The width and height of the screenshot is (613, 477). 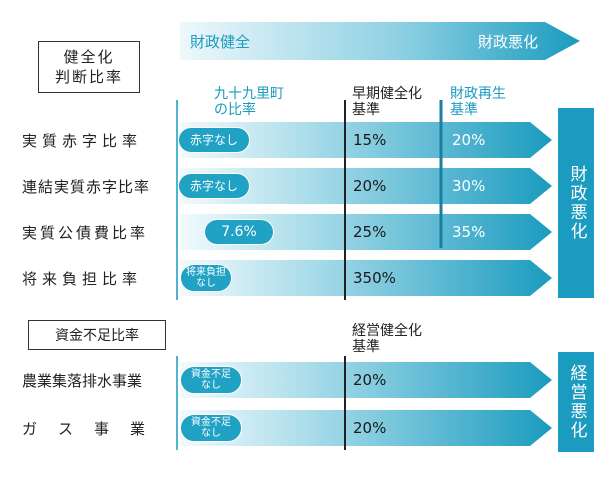 I want to click on section1-title: 健全化 判断比率, so click(x=89, y=67).